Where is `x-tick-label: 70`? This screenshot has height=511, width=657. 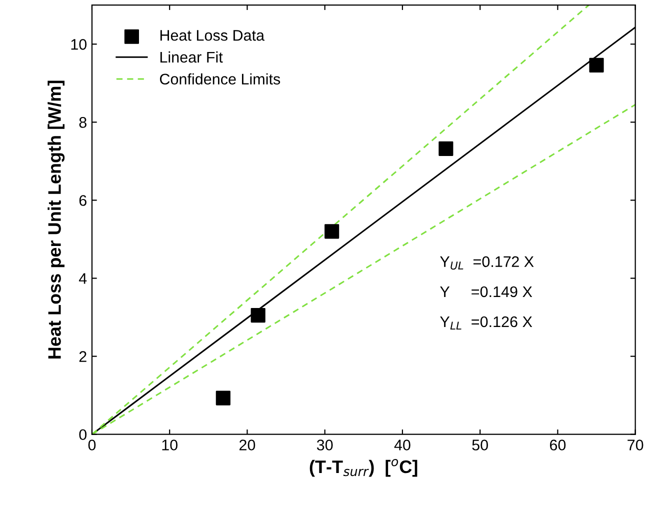 x-tick-label: 70 is located at coordinates (636, 445).